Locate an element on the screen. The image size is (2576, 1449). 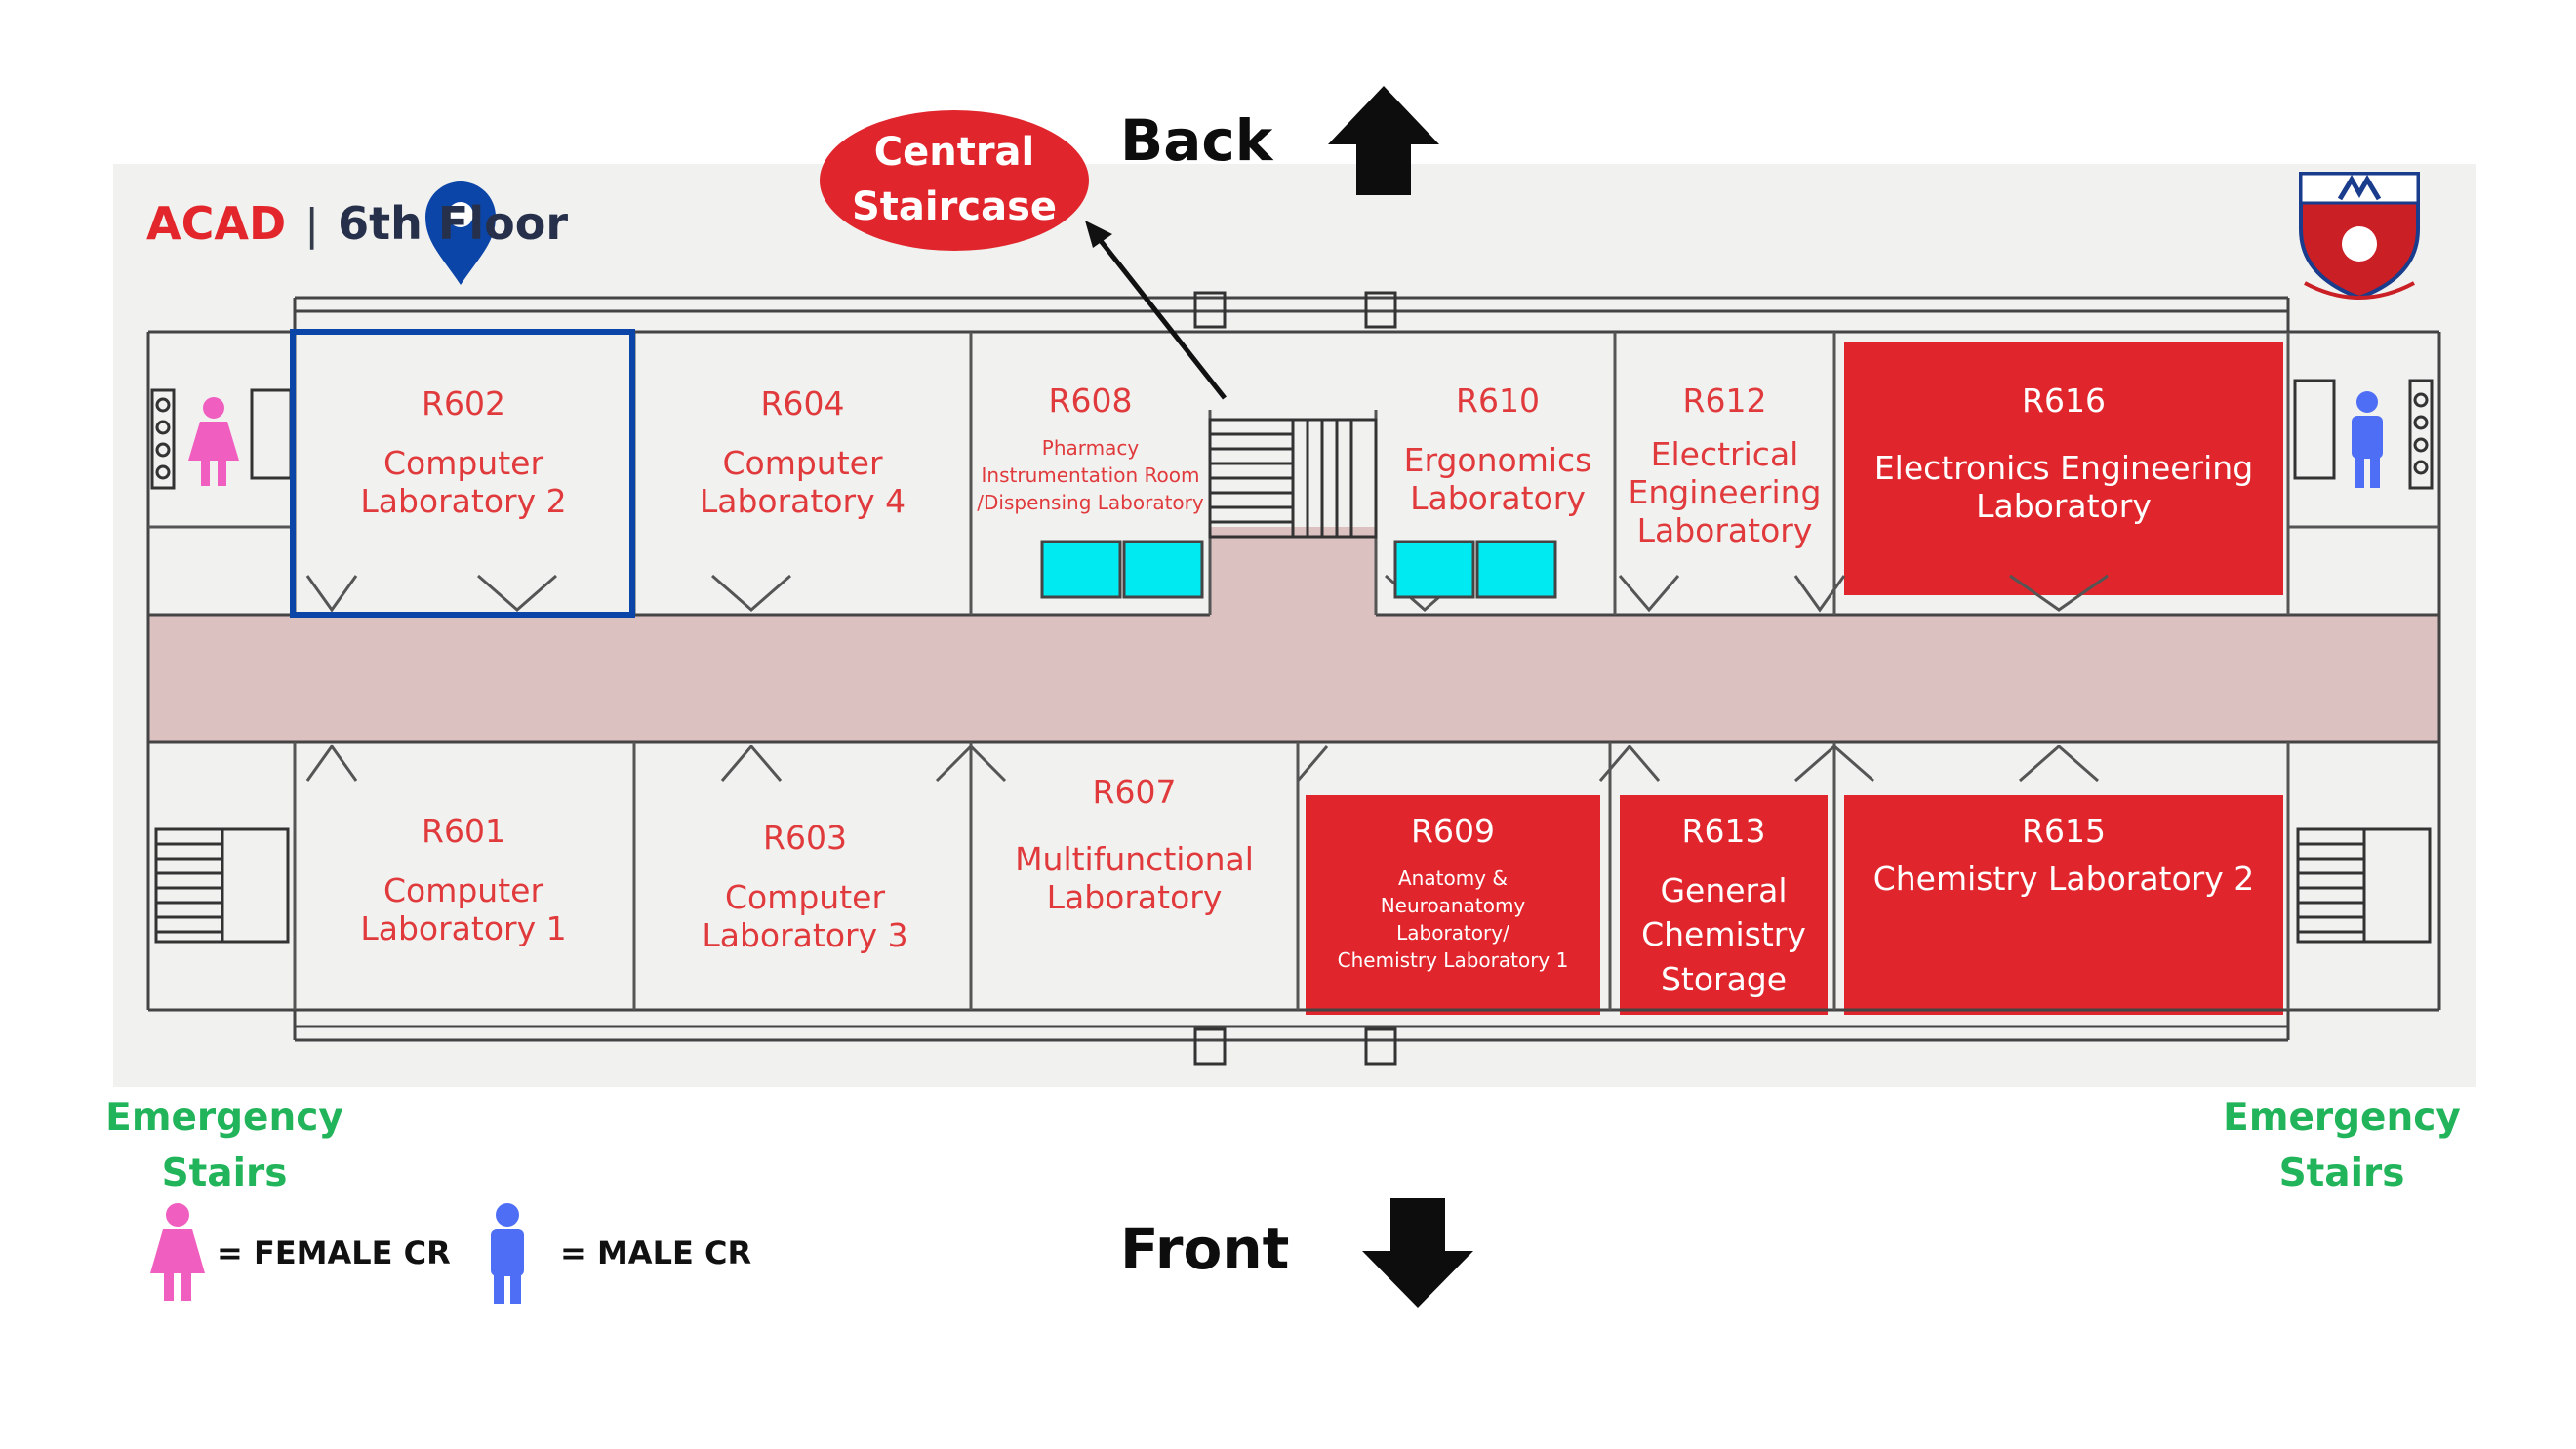
room-number: R603 is located at coordinates (805, 838).